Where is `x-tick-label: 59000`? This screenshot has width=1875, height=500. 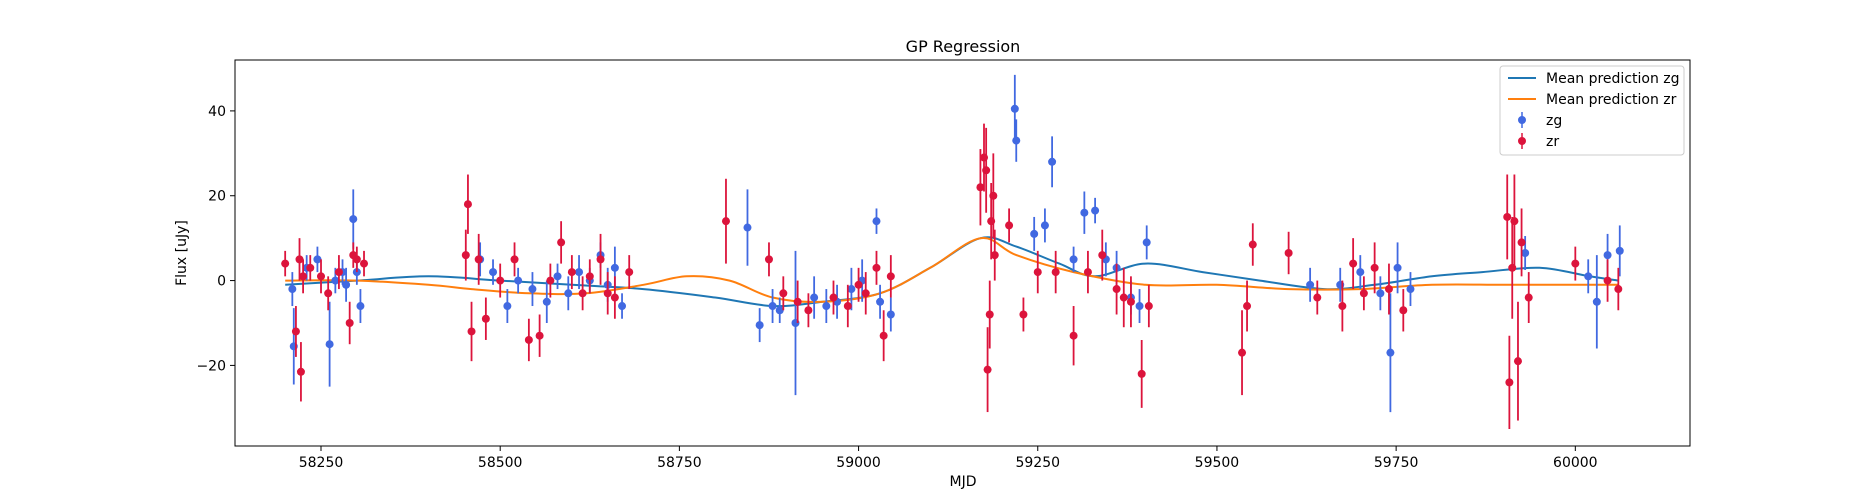 x-tick-label: 59000 is located at coordinates (858, 463).